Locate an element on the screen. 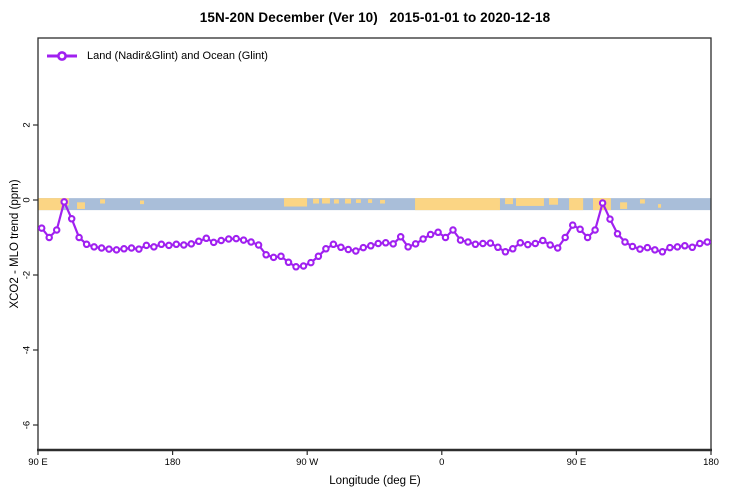  y-tick-label: -2 is located at coordinates (27, 275).